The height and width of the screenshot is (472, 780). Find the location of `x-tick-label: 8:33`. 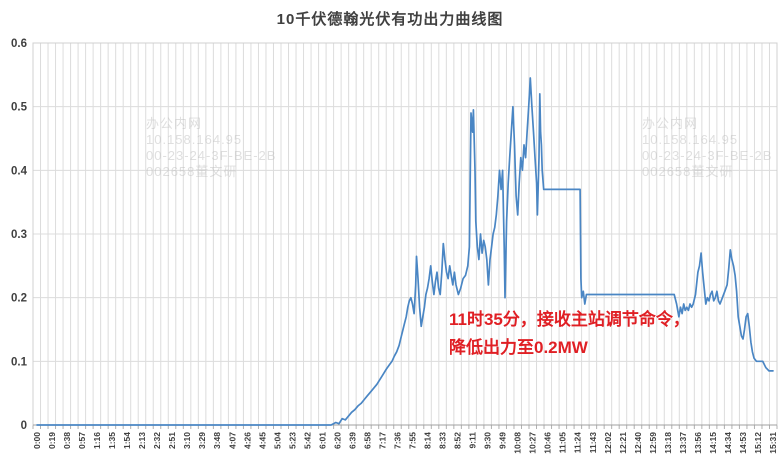

x-tick-label: 8:33 is located at coordinates (443, 440).